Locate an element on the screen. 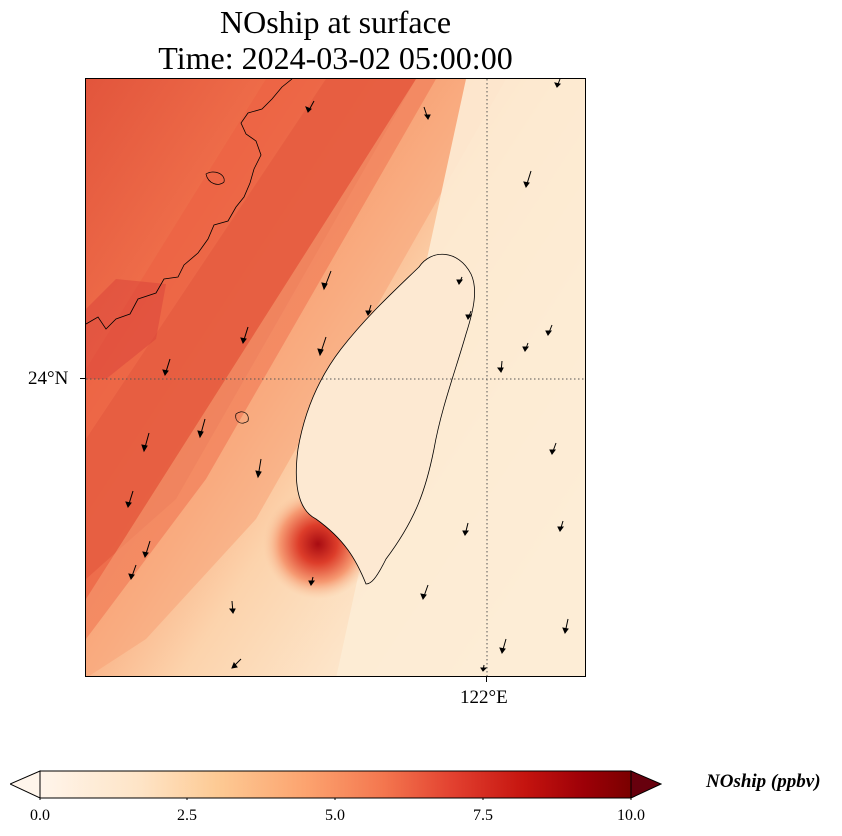 This screenshot has height=836, width=842. lon-label: 122°E is located at coordinates (484, 697).